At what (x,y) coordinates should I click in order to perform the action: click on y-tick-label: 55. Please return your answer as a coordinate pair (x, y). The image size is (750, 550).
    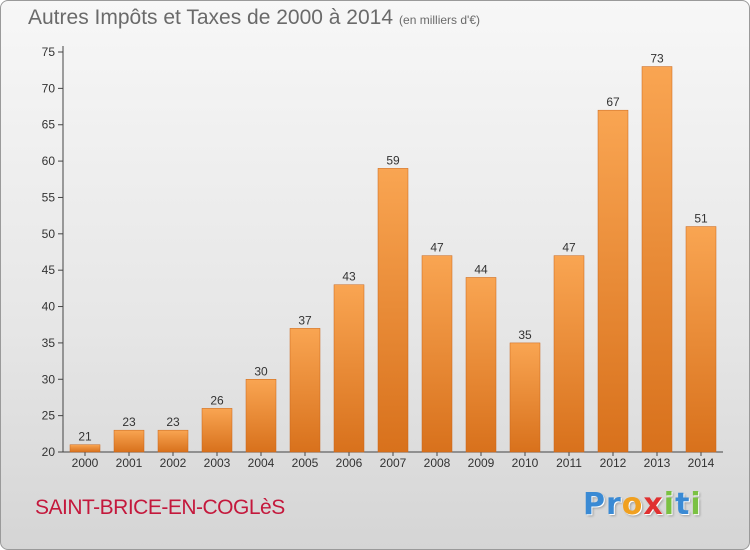
    Looking at the image, I should click on (49, 197).